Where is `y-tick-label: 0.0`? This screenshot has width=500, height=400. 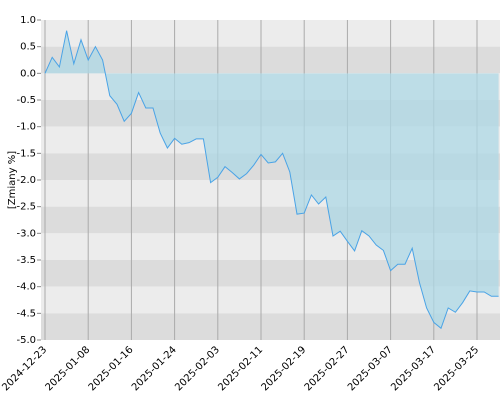 y-tick-label: 0.0 is located at coordinates (28, 73).